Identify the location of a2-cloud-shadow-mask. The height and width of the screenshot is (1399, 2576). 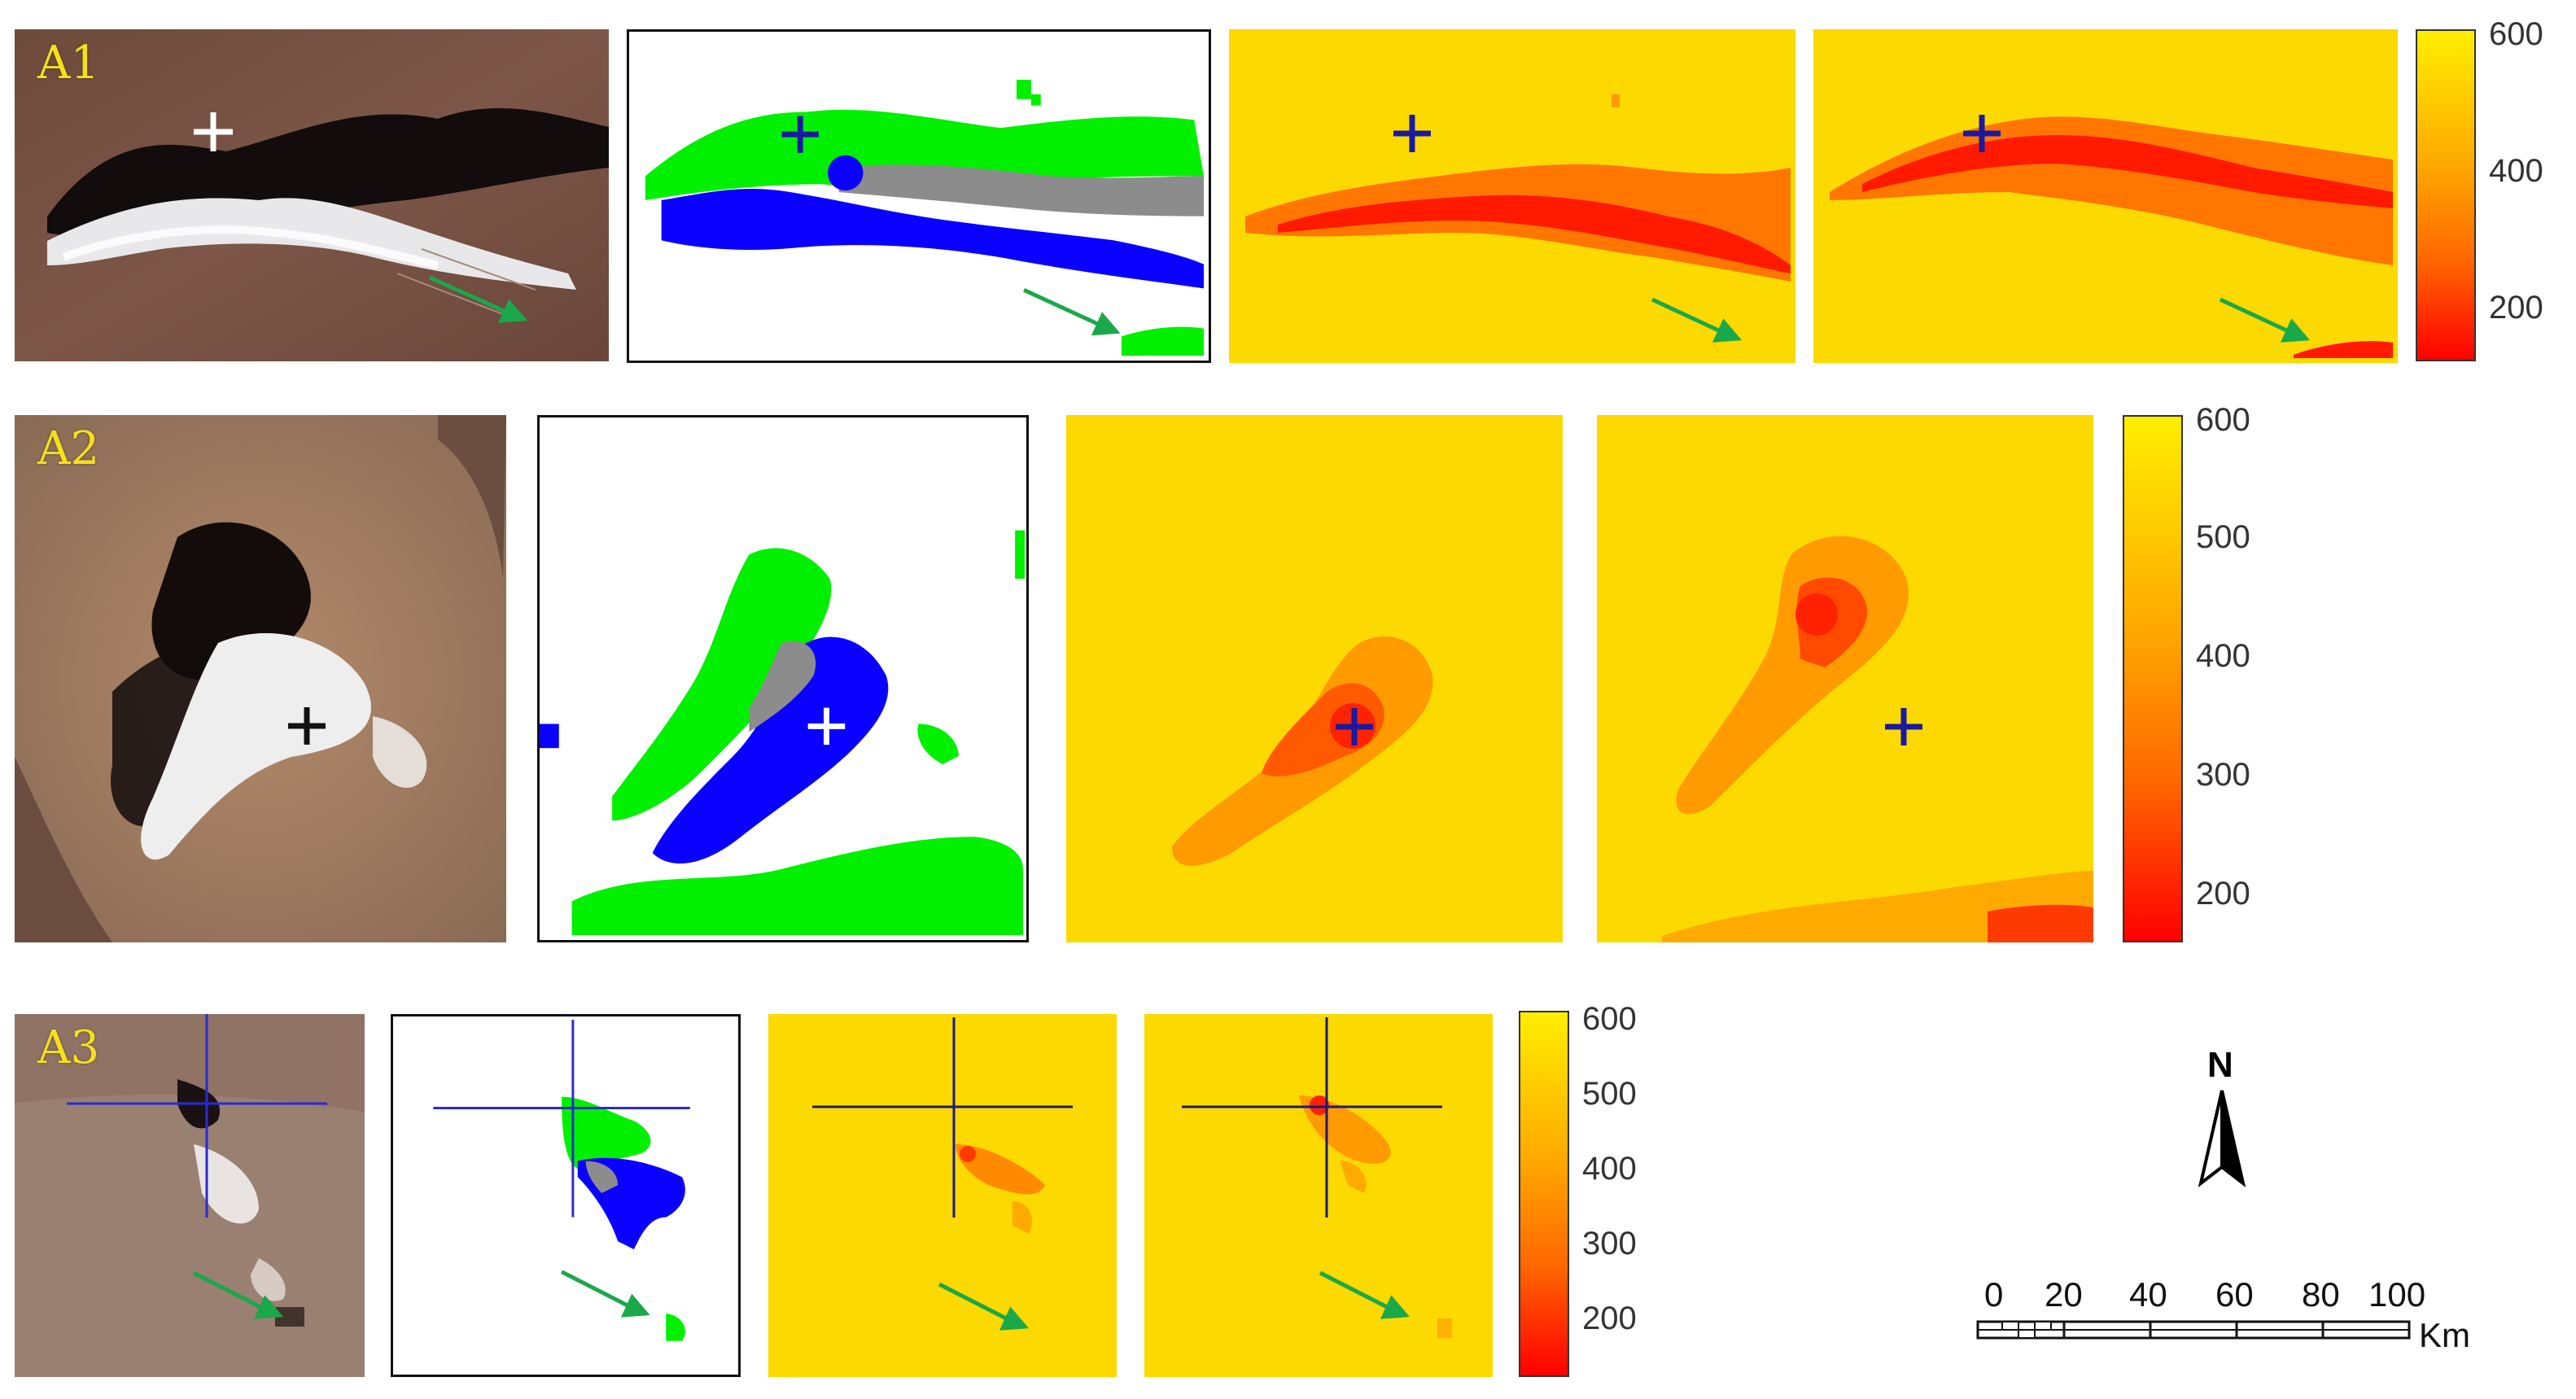
(783, 678).